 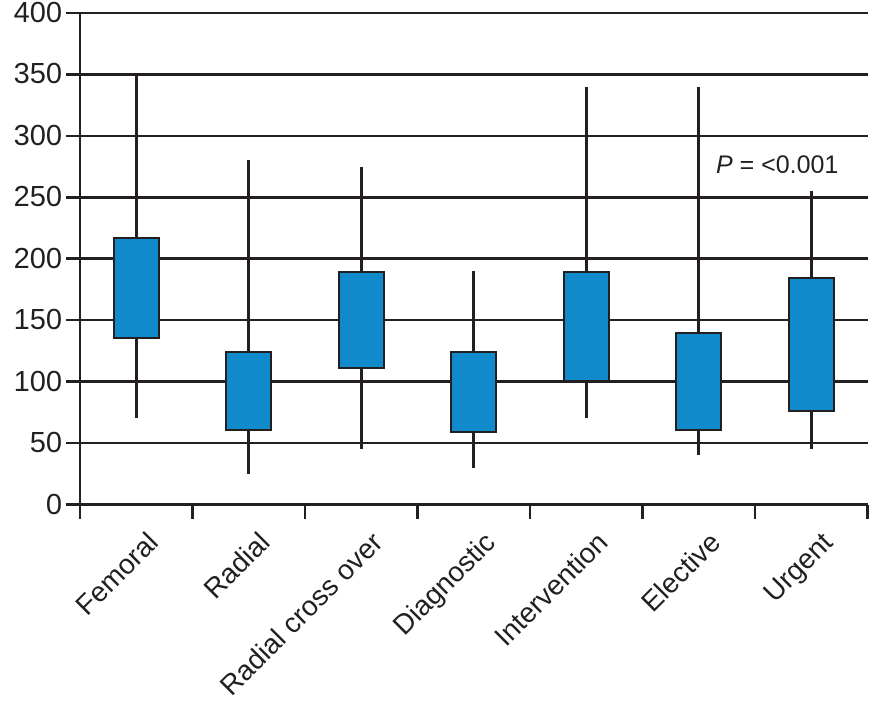 What do you see at coordinates (785, 165) in the screenshot?
I see `p-value-text: = <0.001` at bounding box center [785, 165].